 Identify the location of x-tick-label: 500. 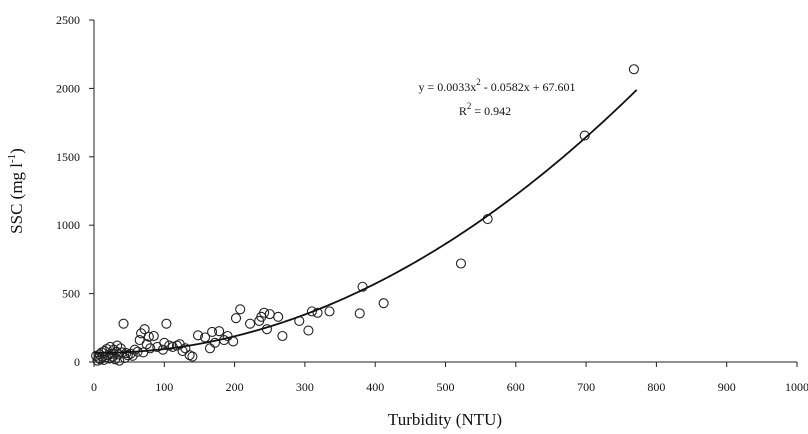
(446, 387).